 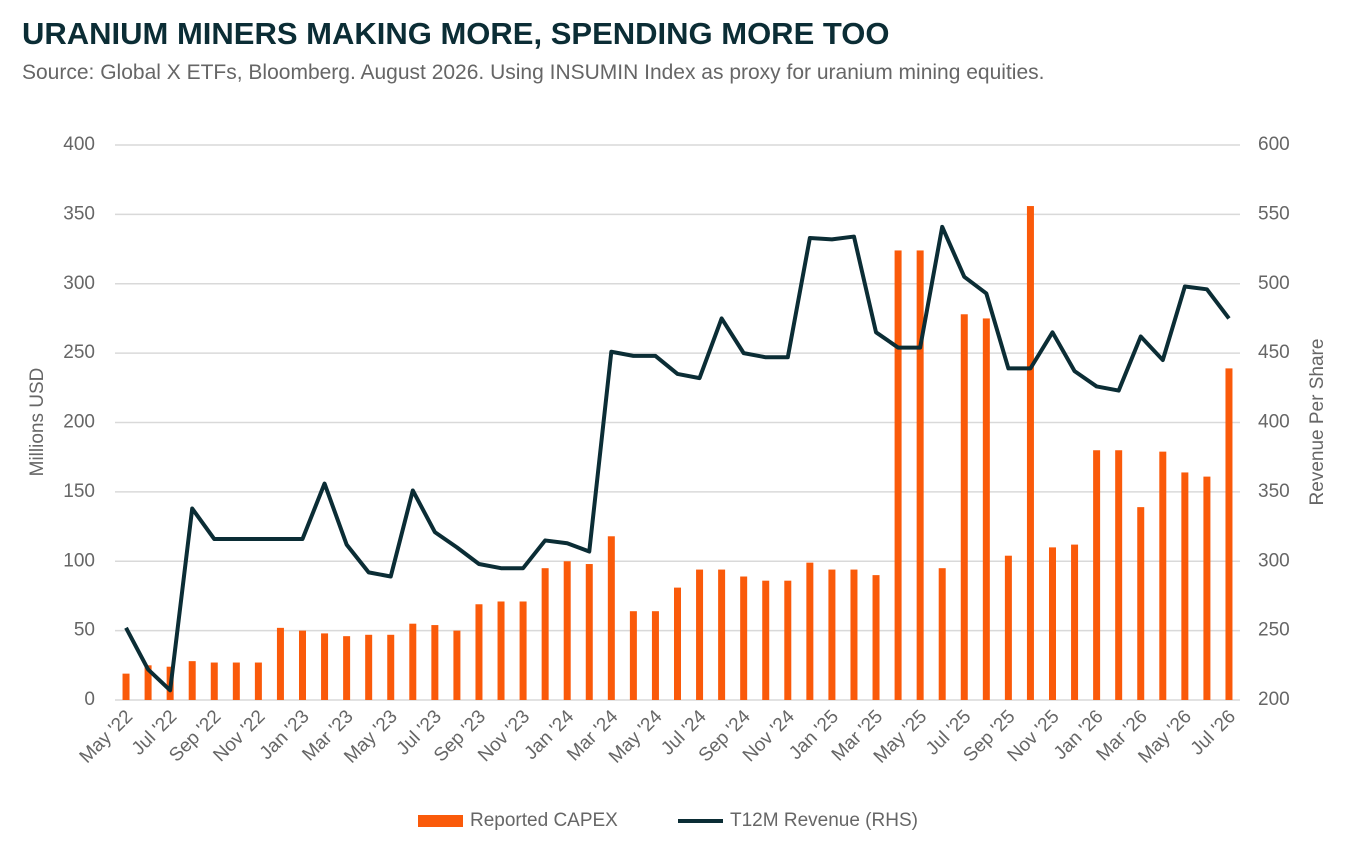 I want to click on y-tick-label: 350, so click(x=79, y=213).